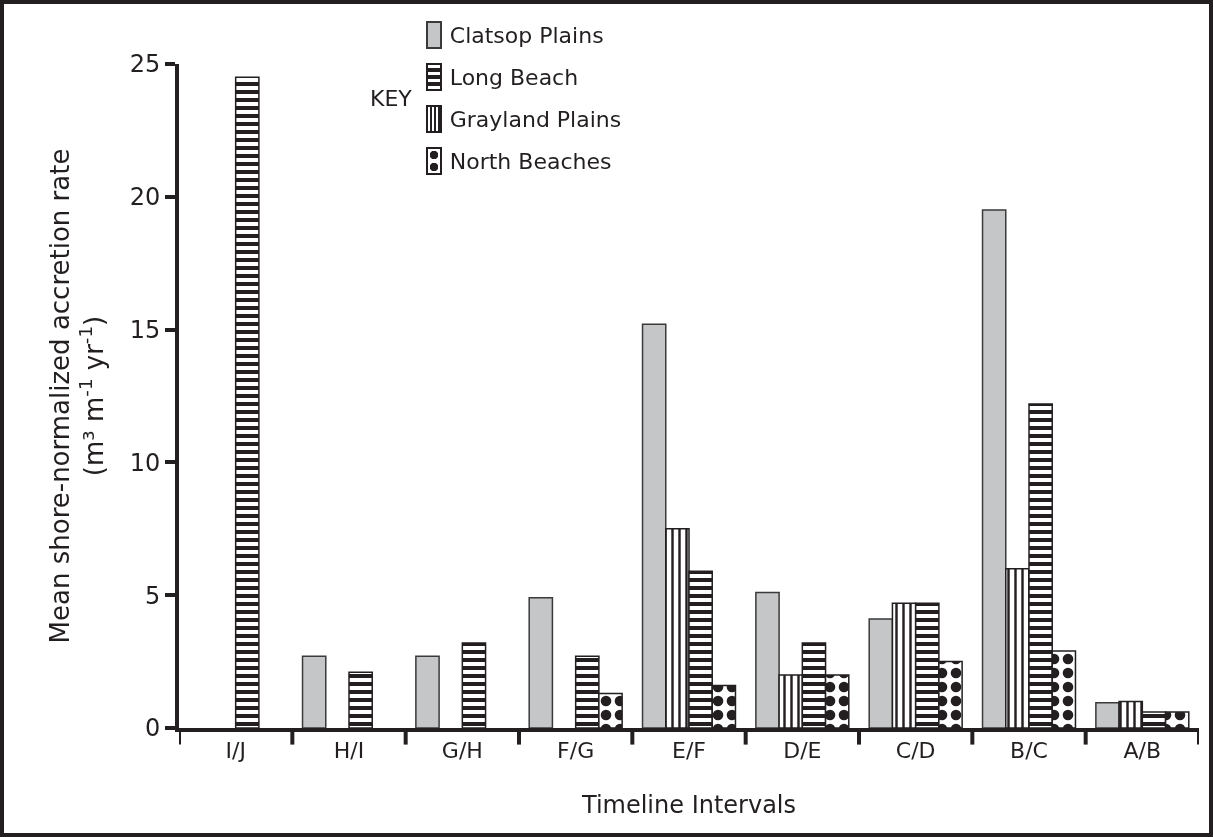 The height and width of the screenshot is (837, 1213). Describe the element at coordinates (689, 751) in the screenshot. I see `x-tick-label: E/F` at that location.